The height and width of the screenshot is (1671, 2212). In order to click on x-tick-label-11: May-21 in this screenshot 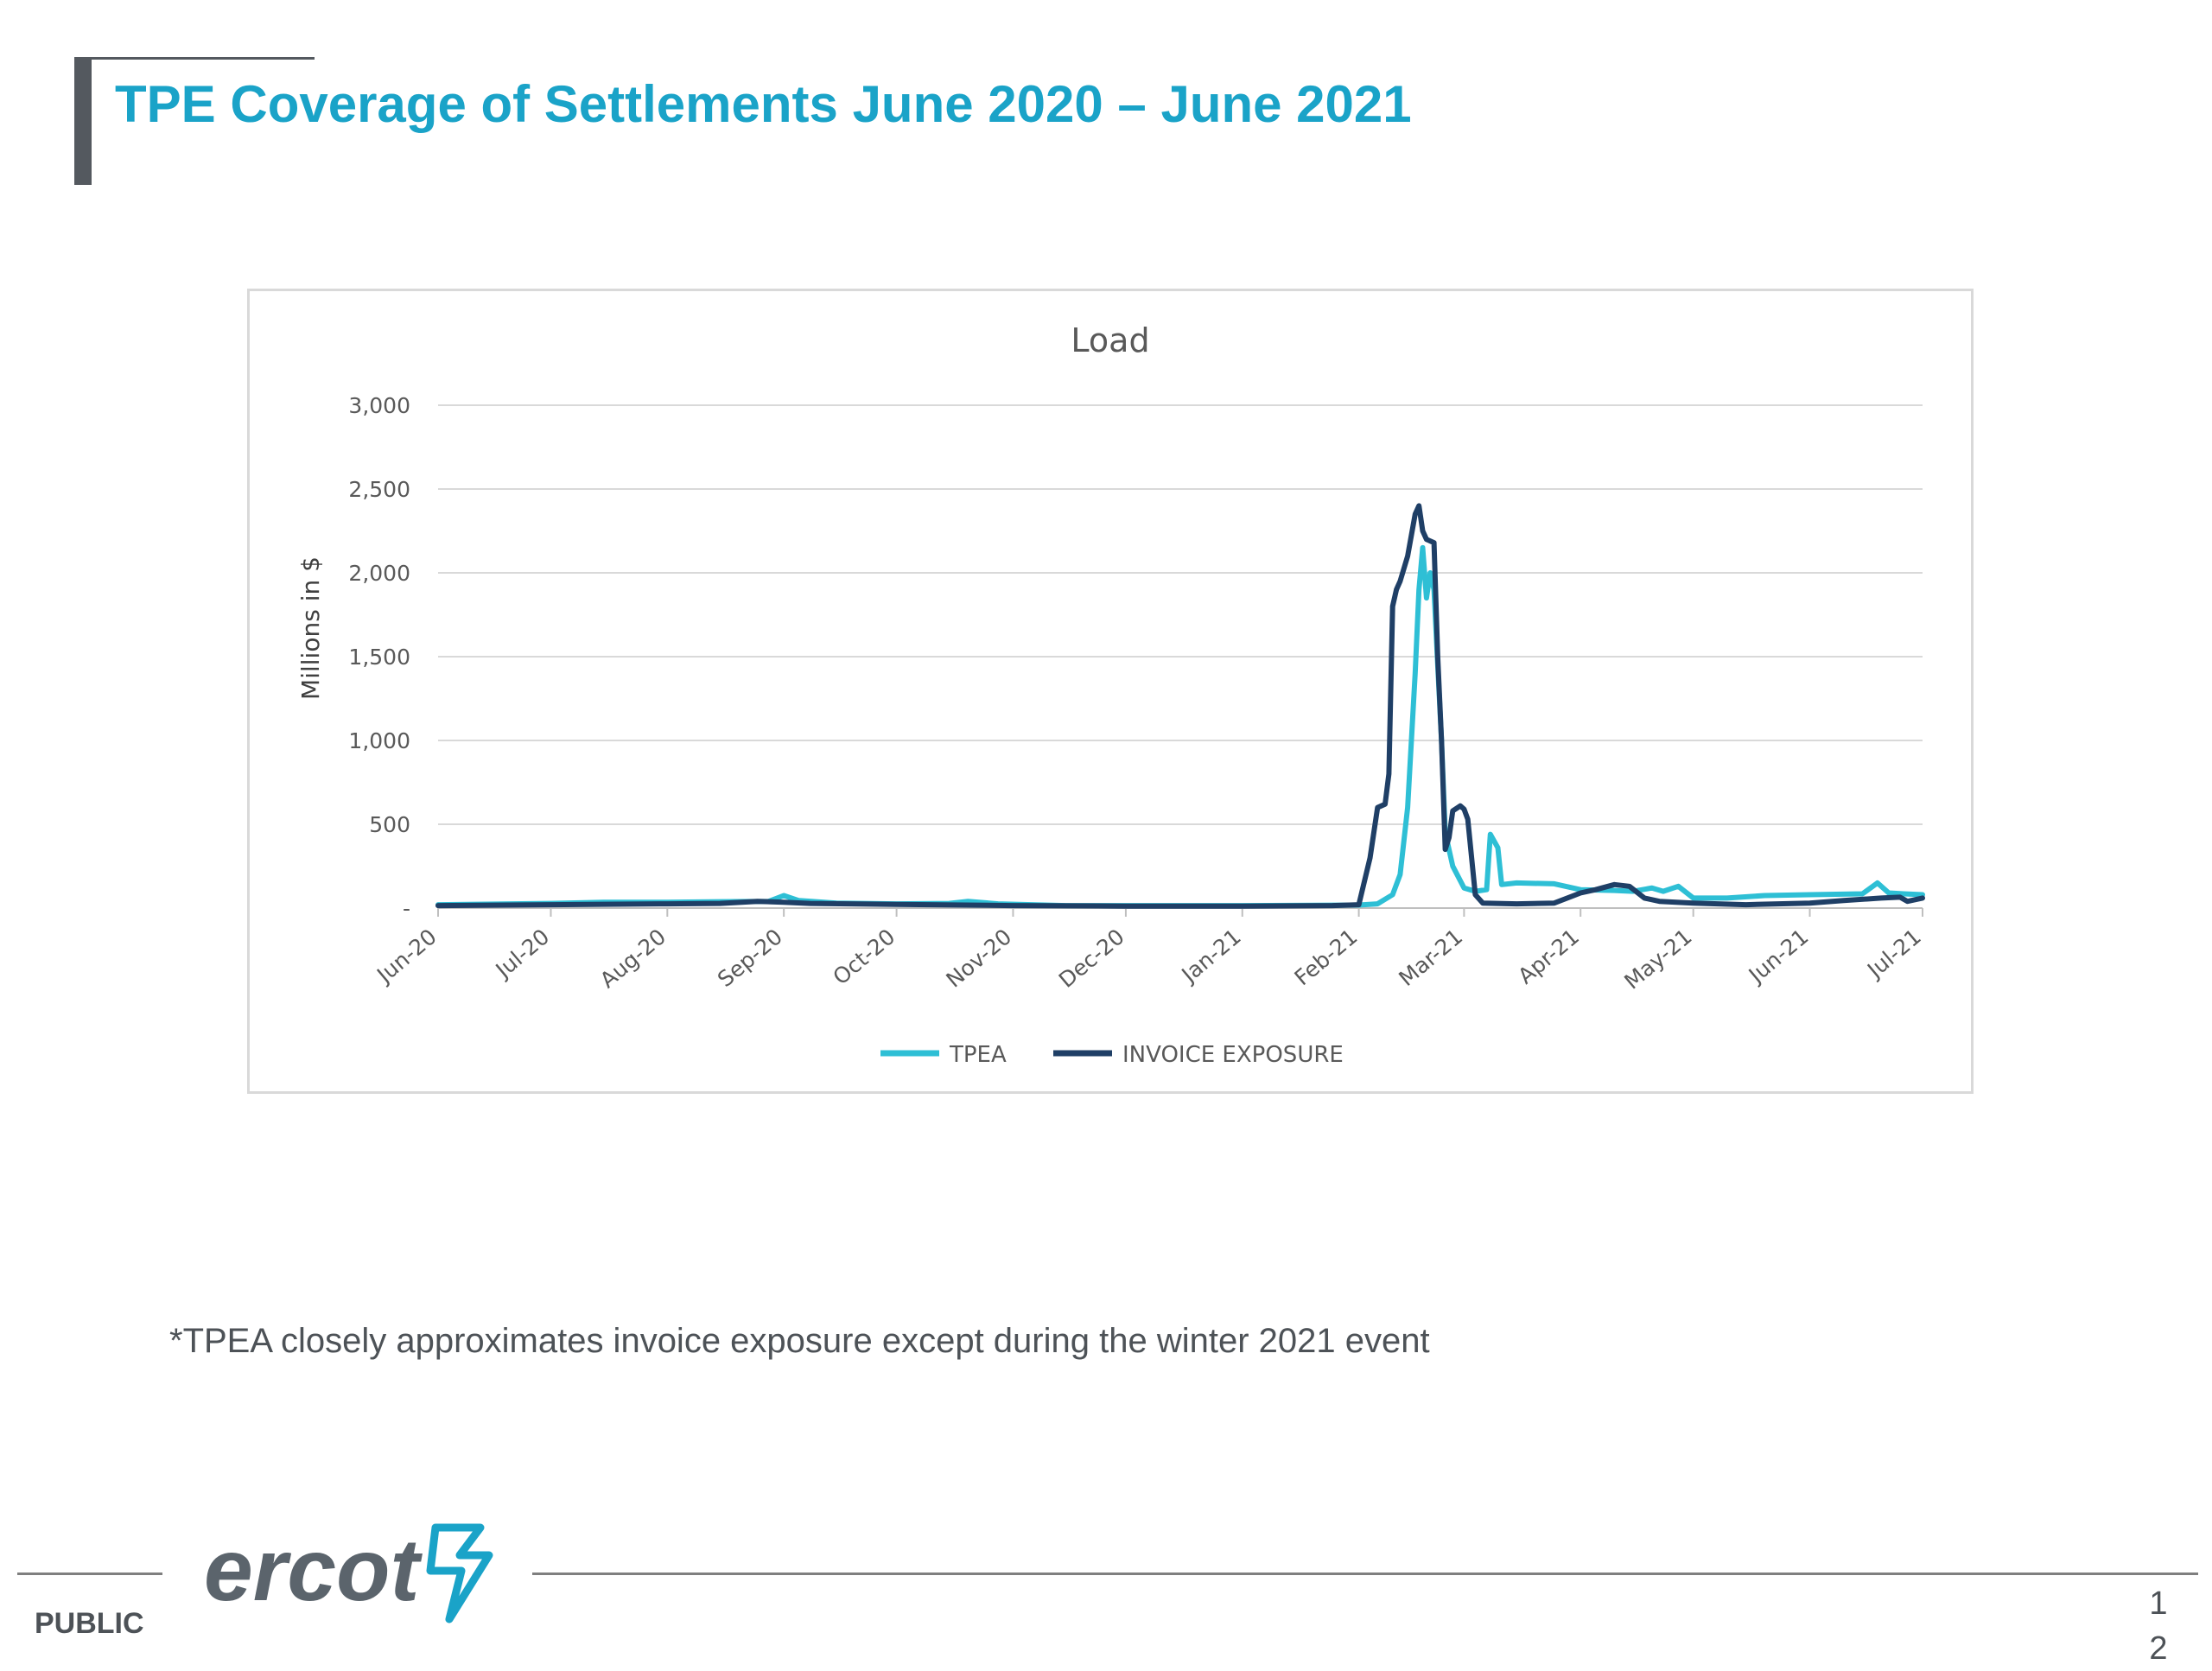, I will do `click(1657, 959)`.